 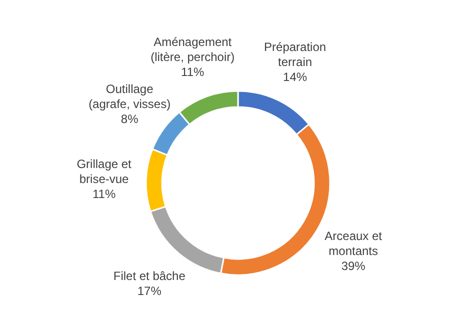 What do you see at coordinates (149, 276) in the screenshot?
I see `slice-label: Filet et bâche` at bounding box center [149, 276].